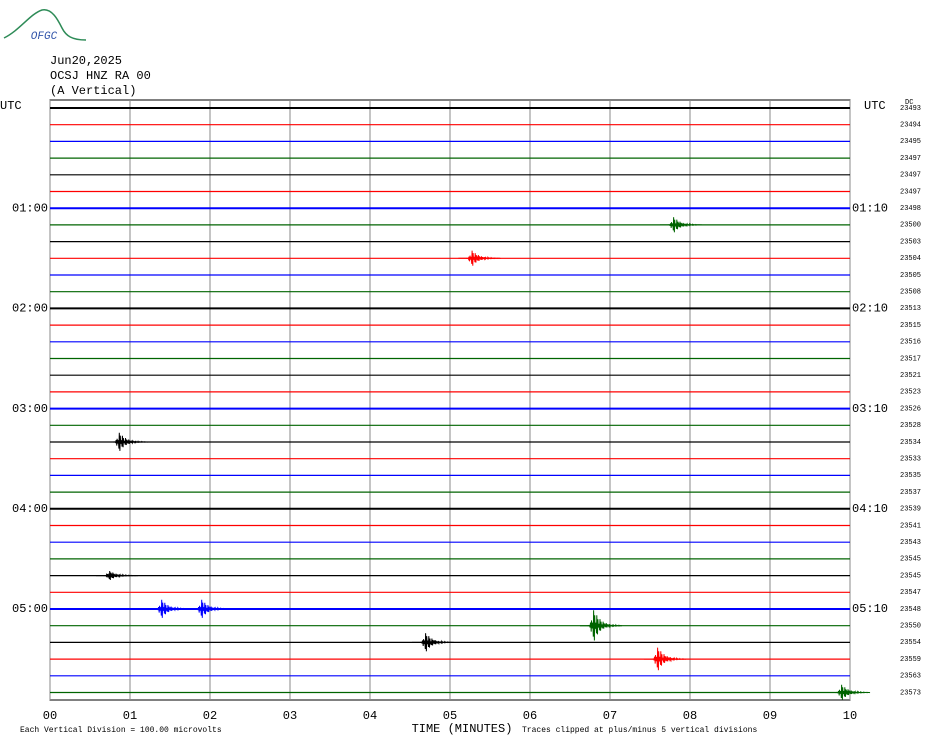 The width and height of the screenshot is (930, 744). I want to click on dc-value: 23503, so click(910, 242).